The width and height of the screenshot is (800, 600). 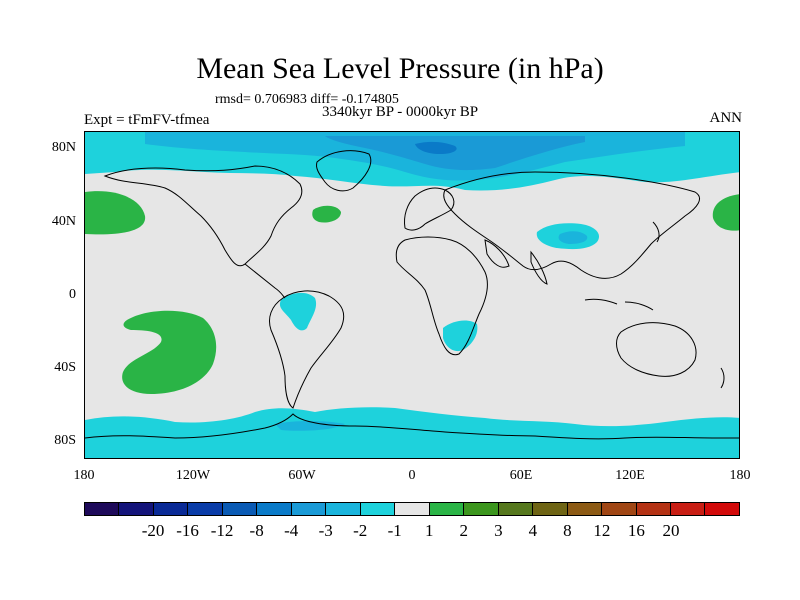 I want to click on colorbar-label: 3, so click(x=498, y=530).